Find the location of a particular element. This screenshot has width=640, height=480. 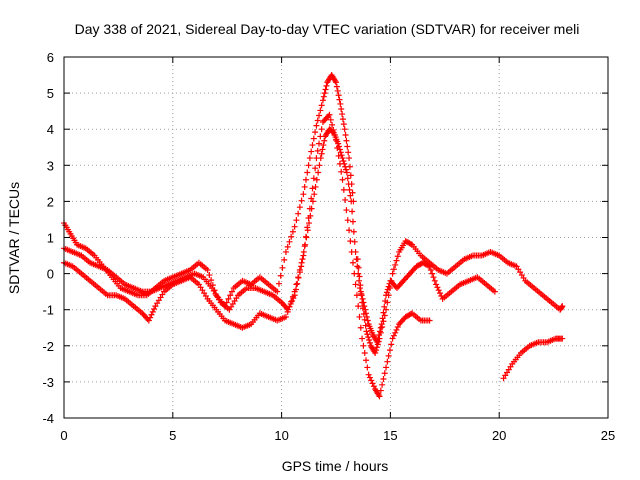

x-tick-label: 15 is located at coordinates (390, 435).